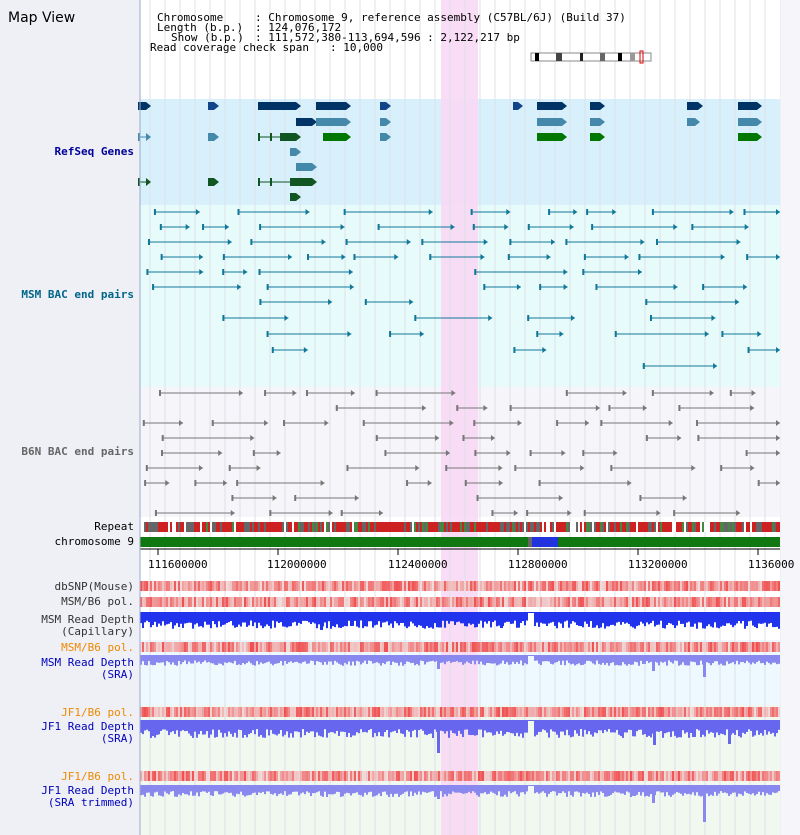  Describe the element at coordinates (90, 802) in the screenshot. I see `track-label-jf1-depth-trim-2: (SRA trimmed)` at that location.